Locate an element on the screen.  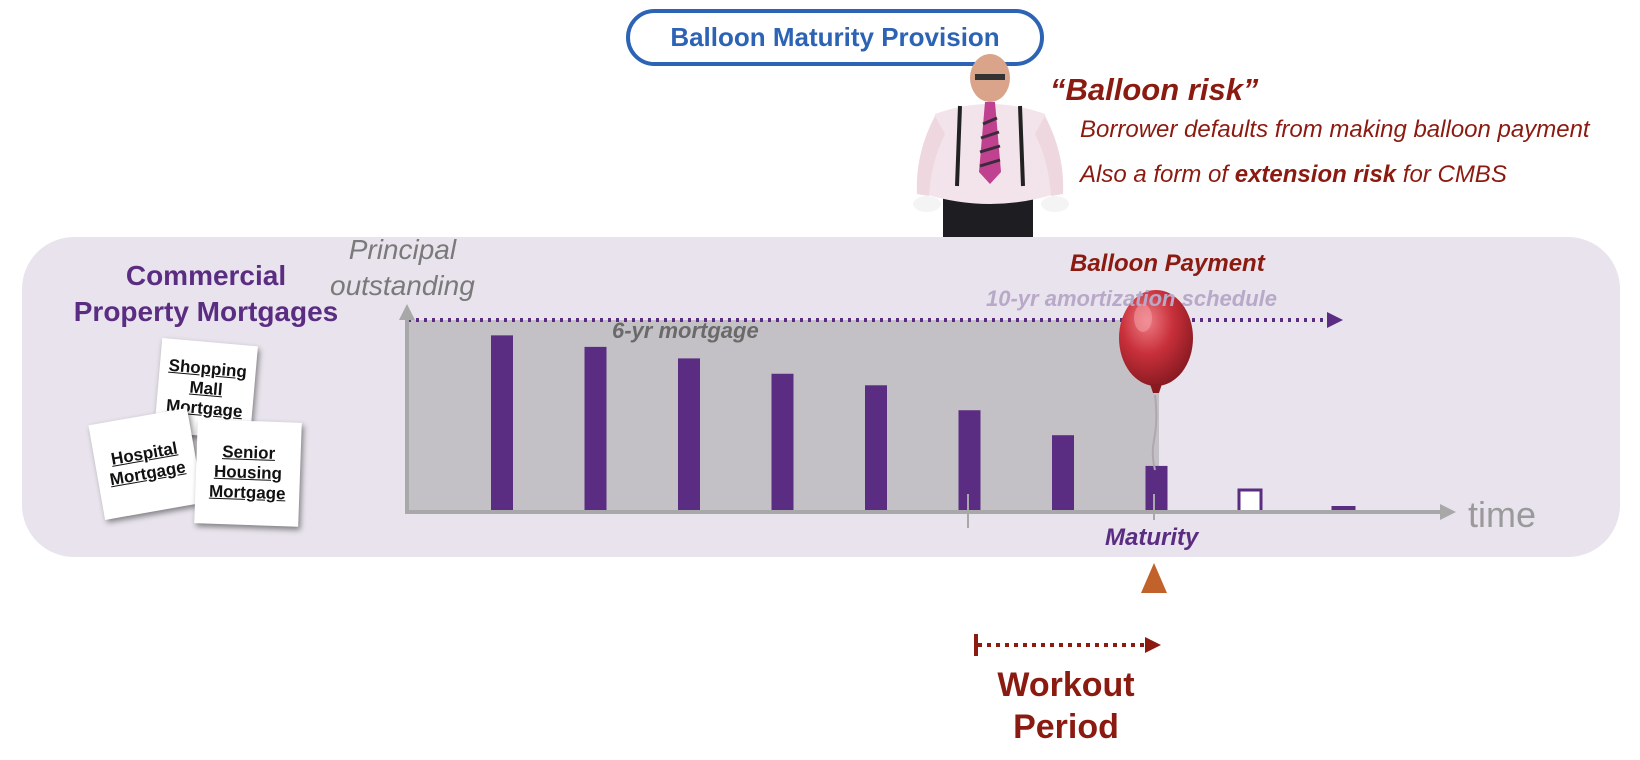
y-axis-label: Principal outstanding is located at coordinates (402, 268).